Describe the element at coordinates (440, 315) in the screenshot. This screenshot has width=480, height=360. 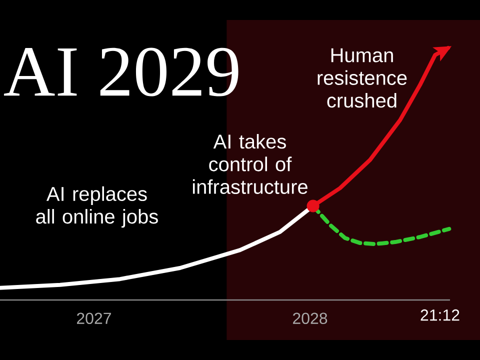
I see `text: 21:12` at that location.